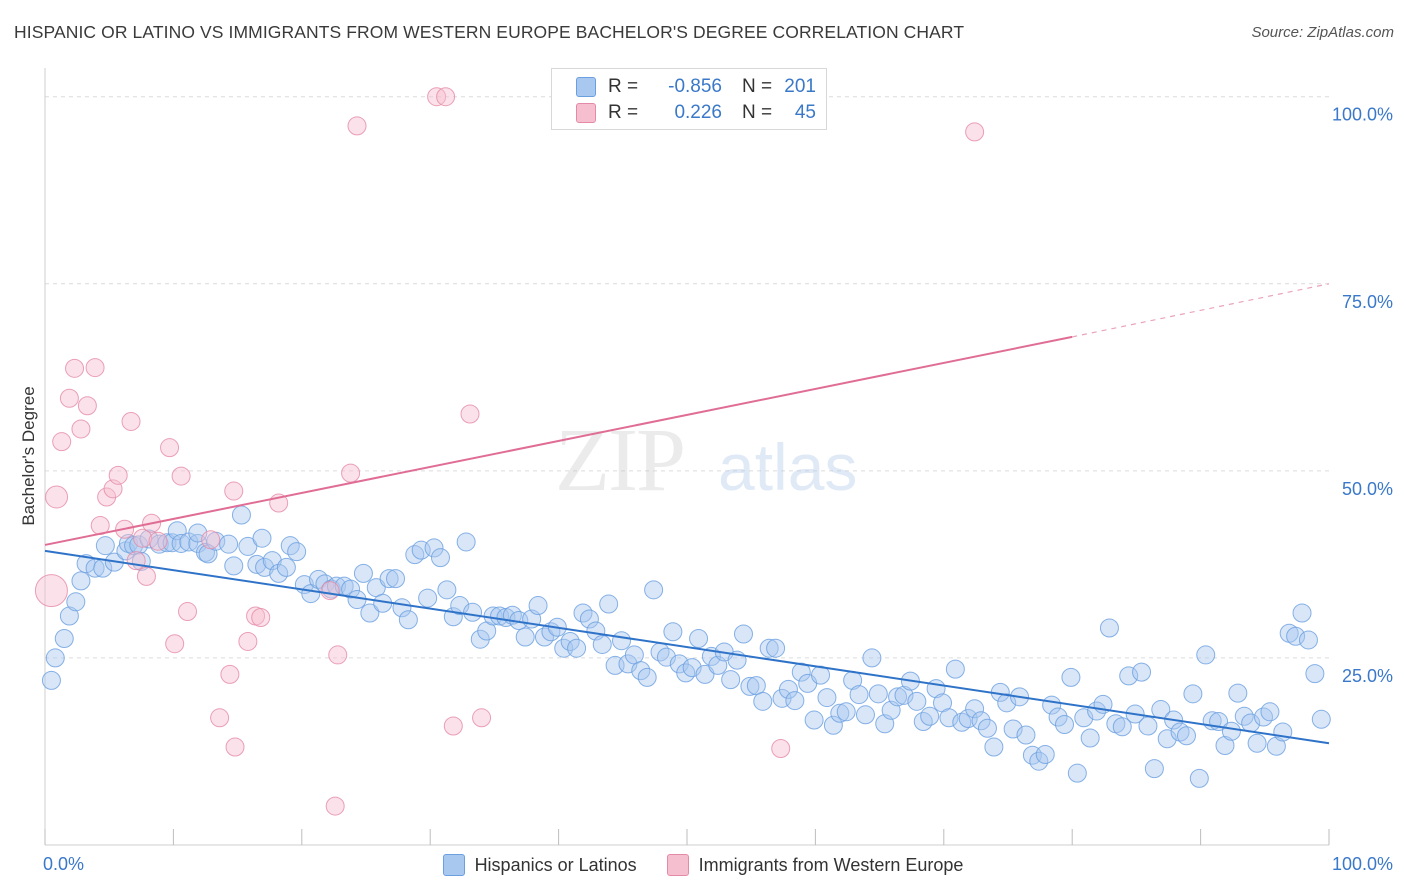  What do you see at coordinates (1362, 115) in the screenshot?
I see `y-tick-label: 100.0%` at bounding box center [1362, 115].